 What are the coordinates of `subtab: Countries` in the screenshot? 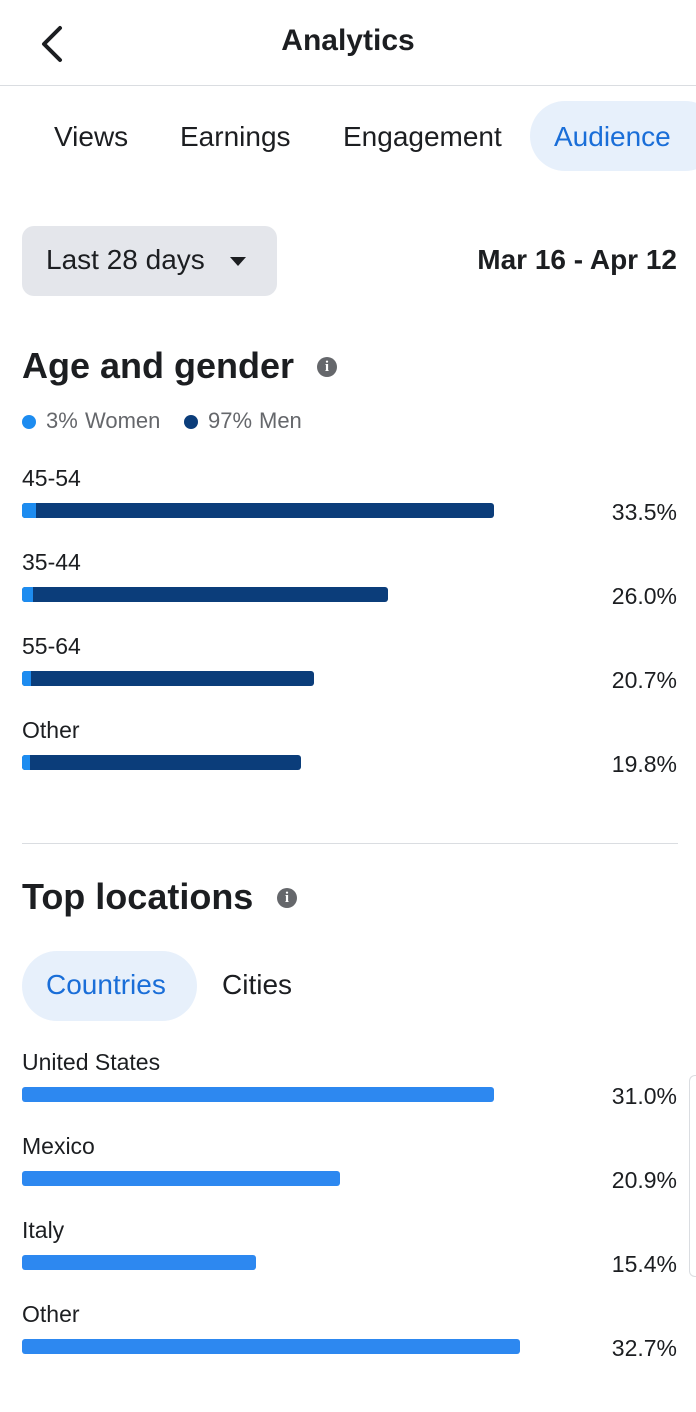 It's located at (106, 984).